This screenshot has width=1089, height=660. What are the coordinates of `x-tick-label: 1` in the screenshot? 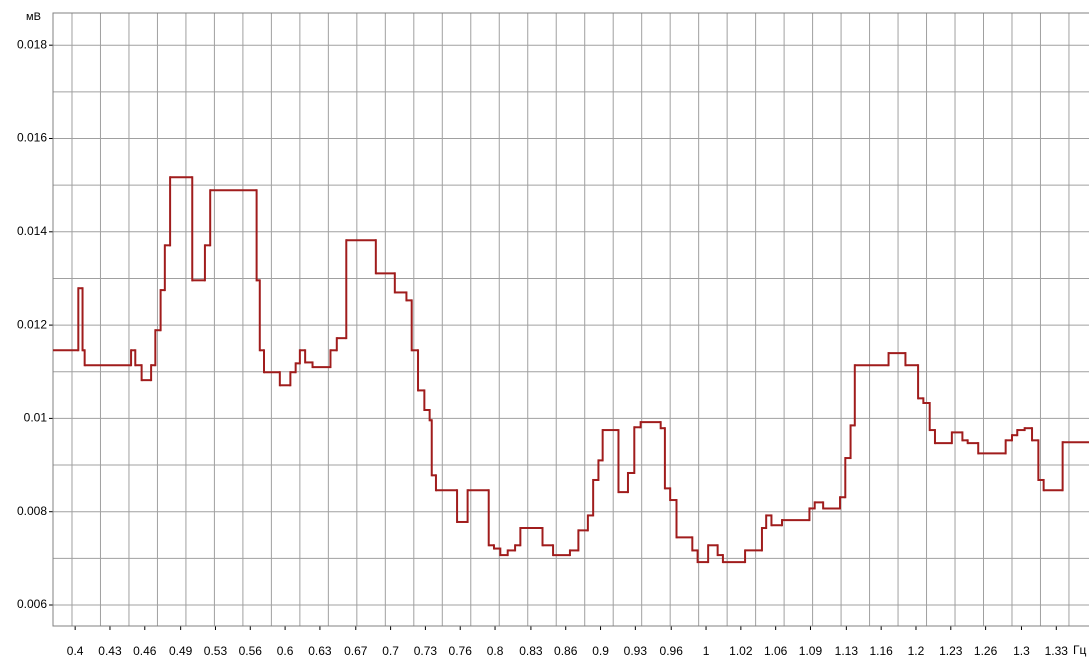 It's located at (706, 651).